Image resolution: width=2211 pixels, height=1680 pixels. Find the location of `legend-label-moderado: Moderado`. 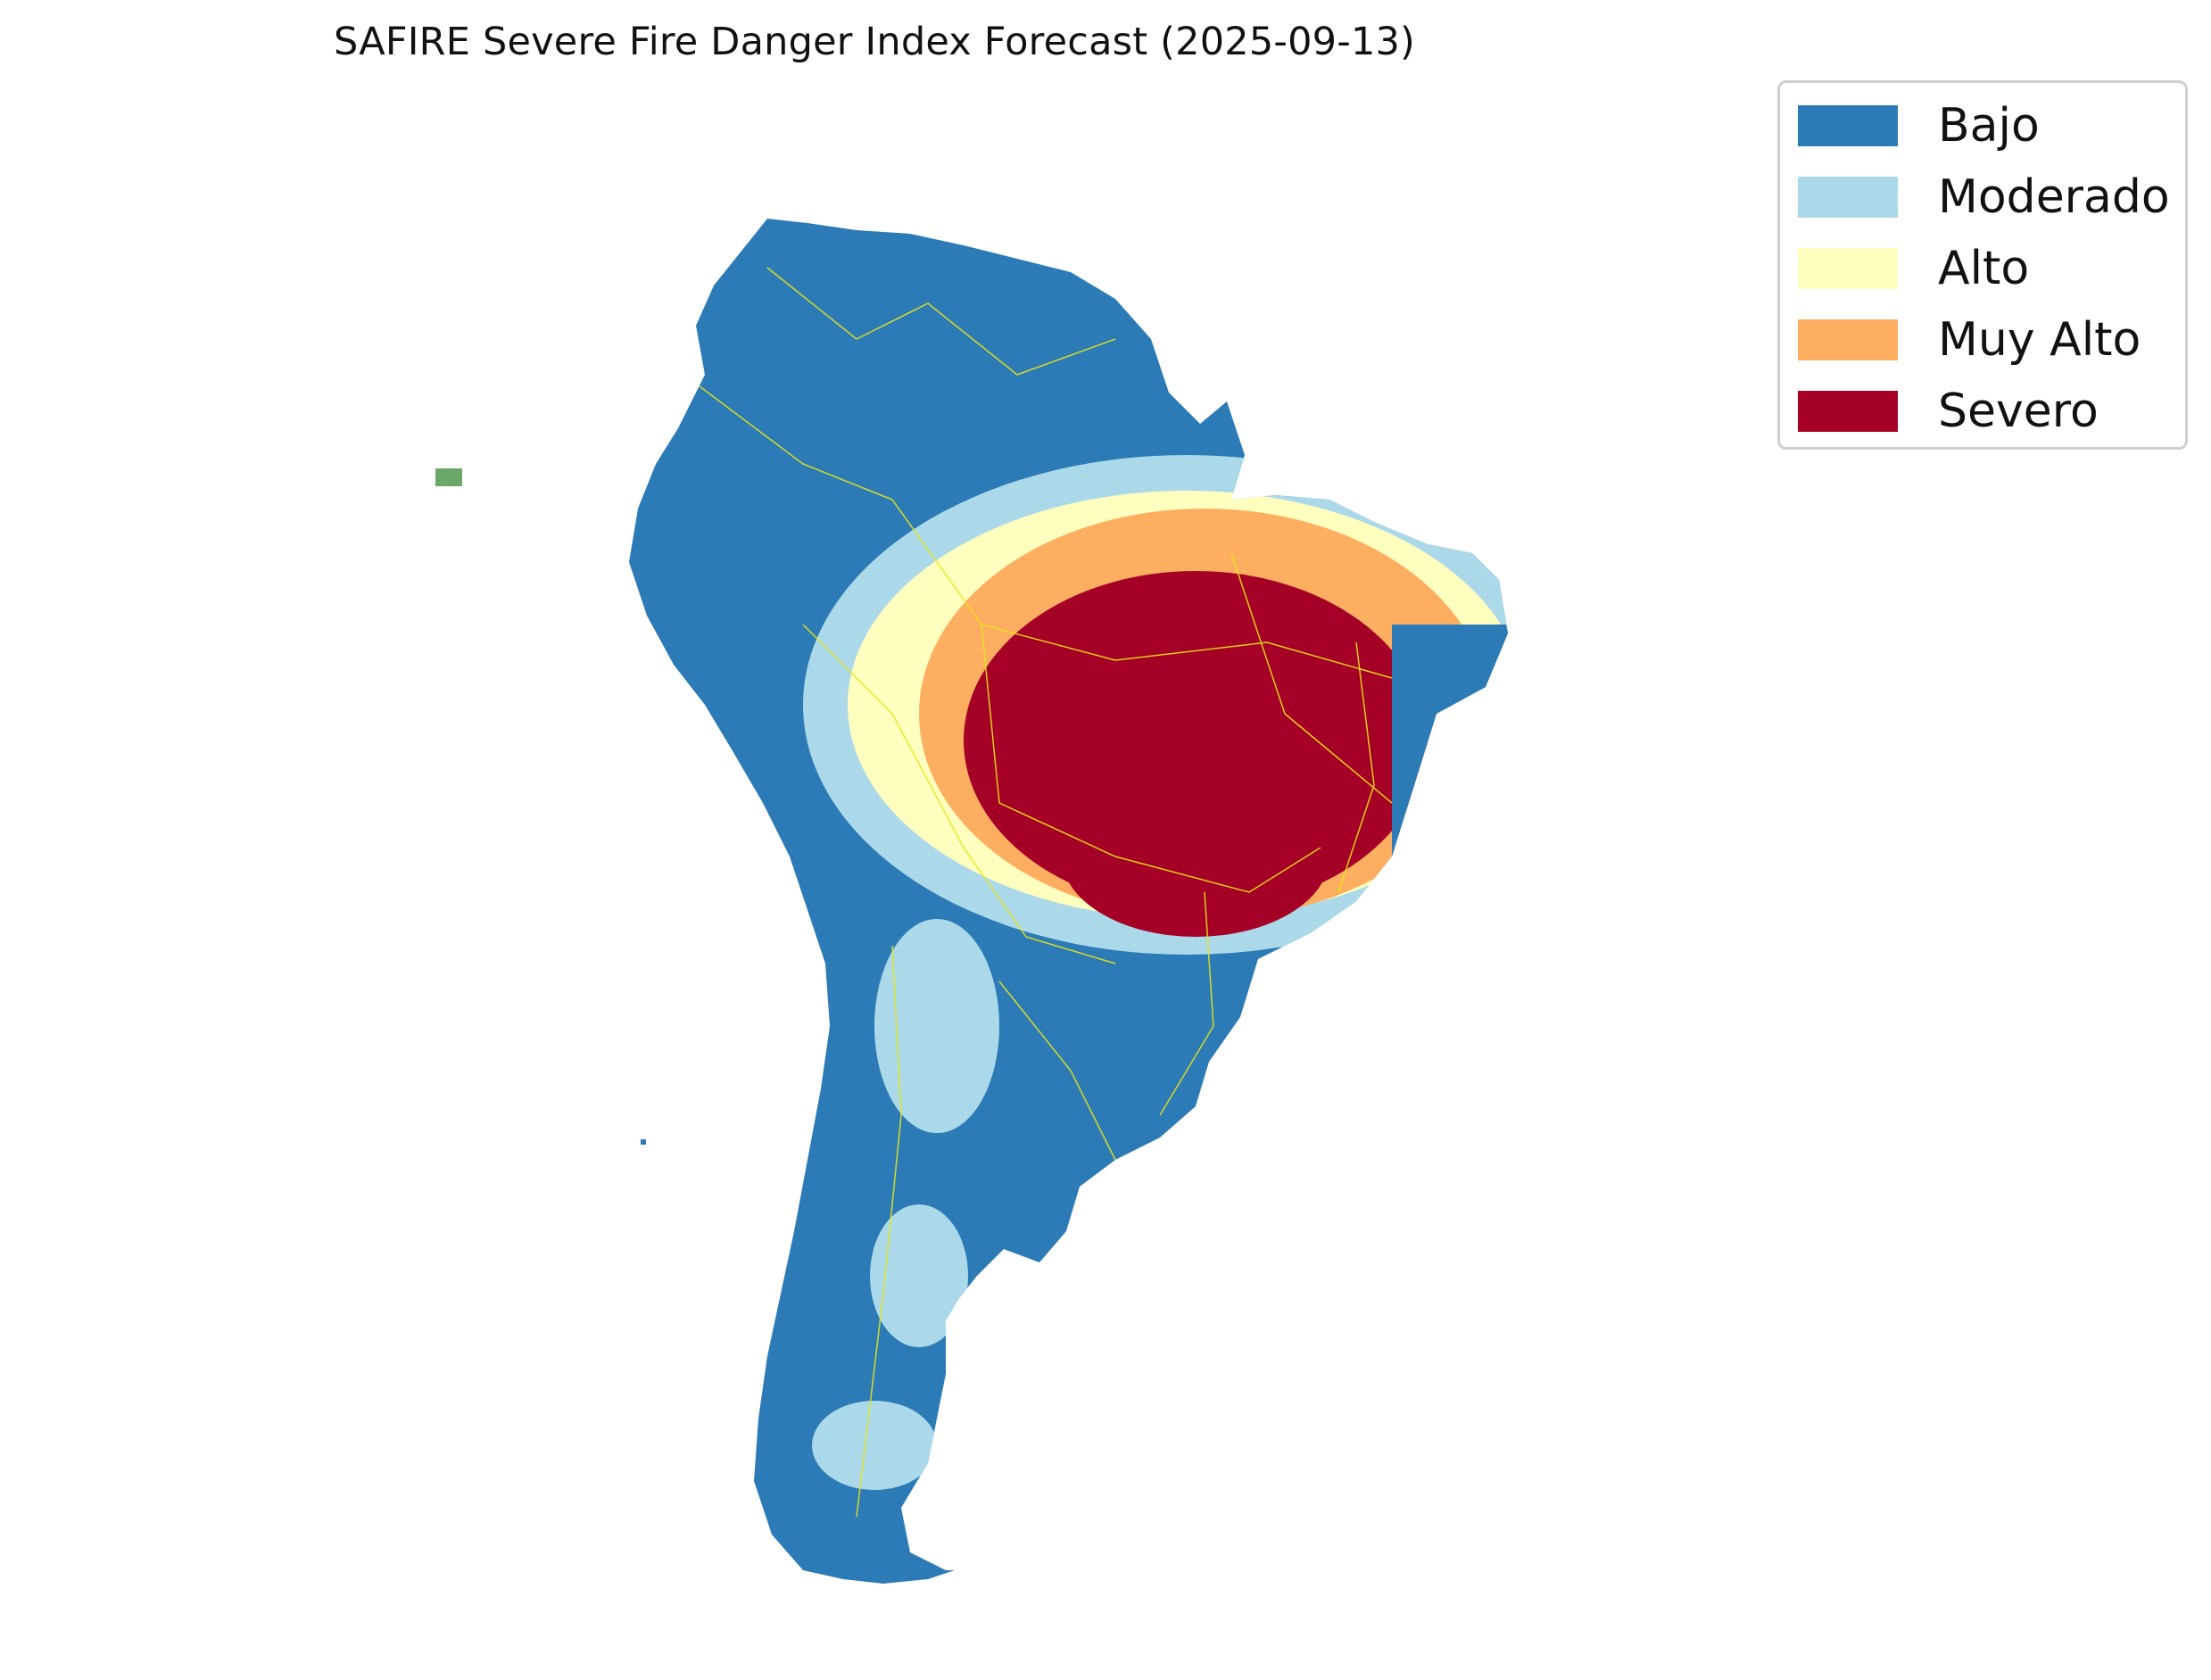

legend-label-moderado: Moderado is located at coordinates (2054, 197).